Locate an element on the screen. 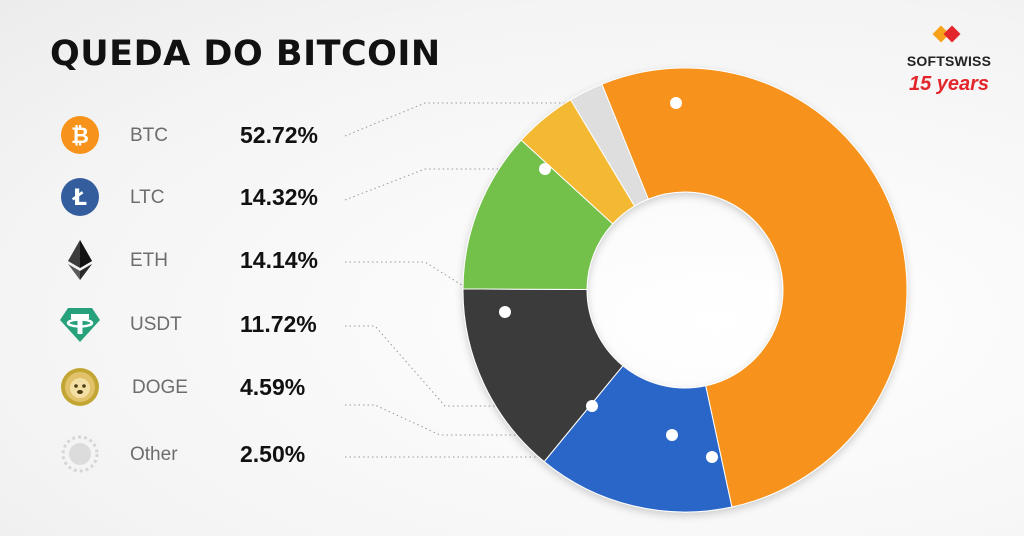 This screenshot has width=1024, height=536. ethereum-icon is located at coordinates (80, 260).